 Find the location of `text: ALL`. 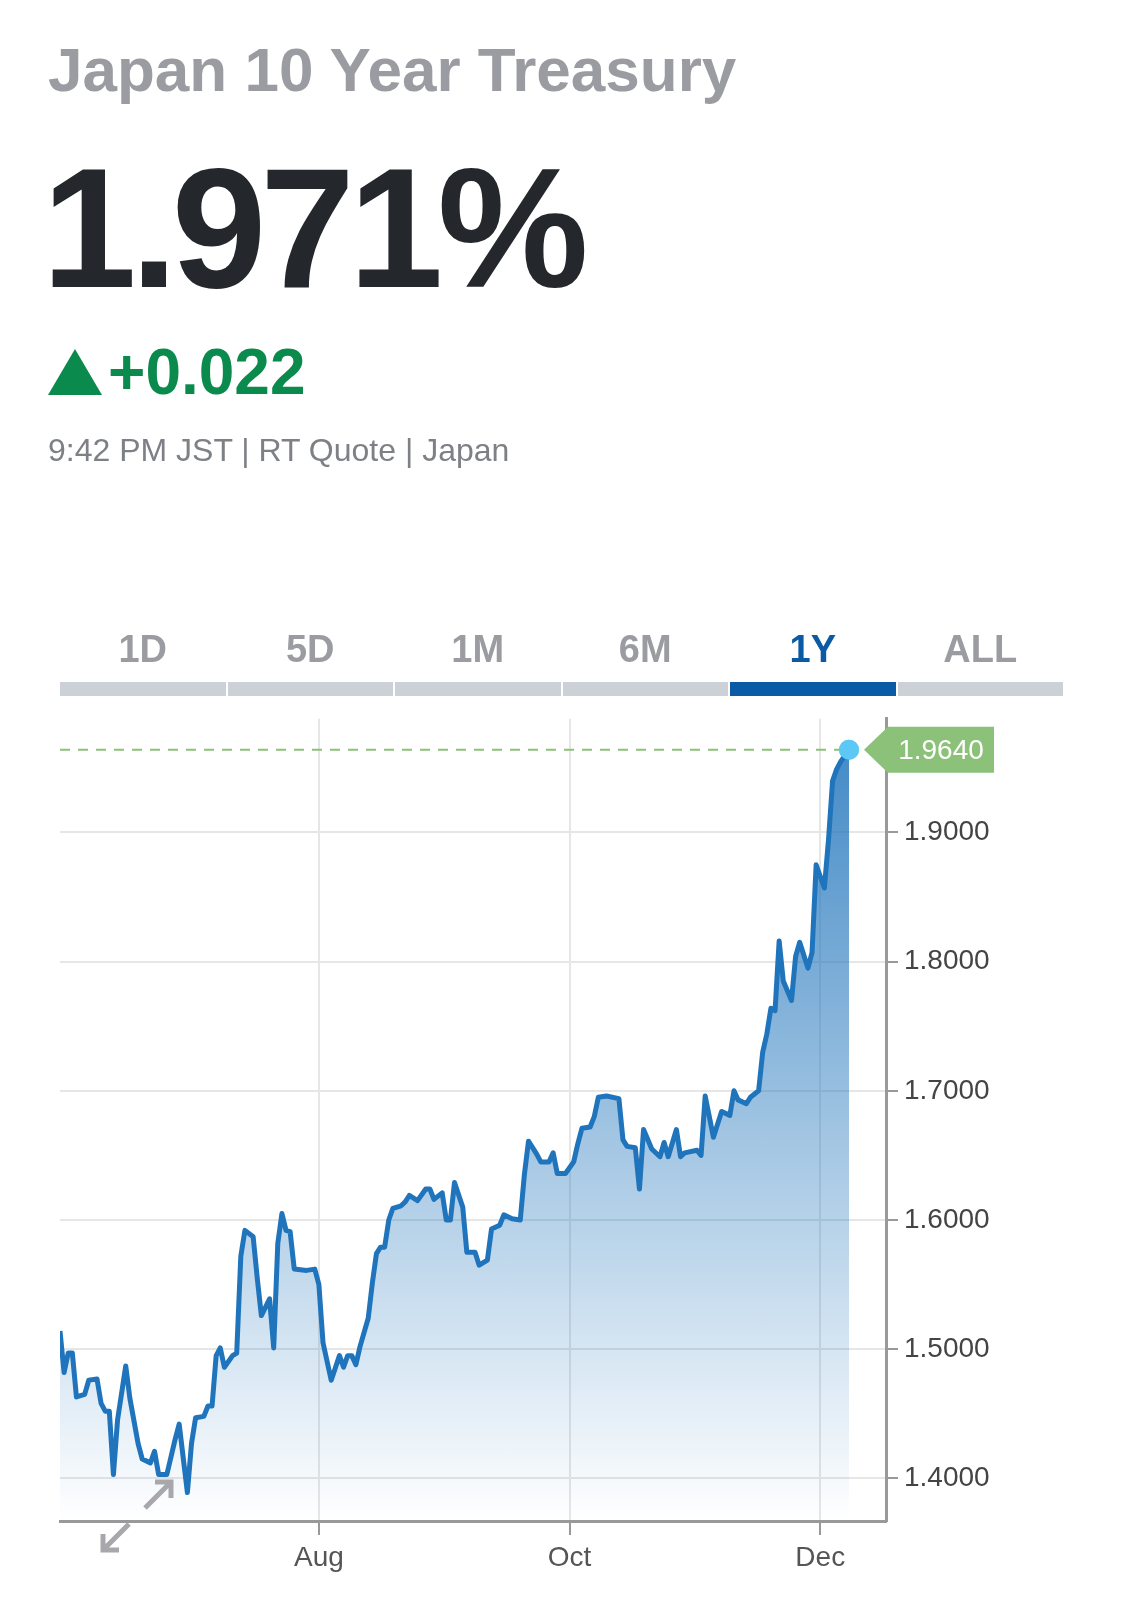

text: ALL is located at coordinates (980, 658).